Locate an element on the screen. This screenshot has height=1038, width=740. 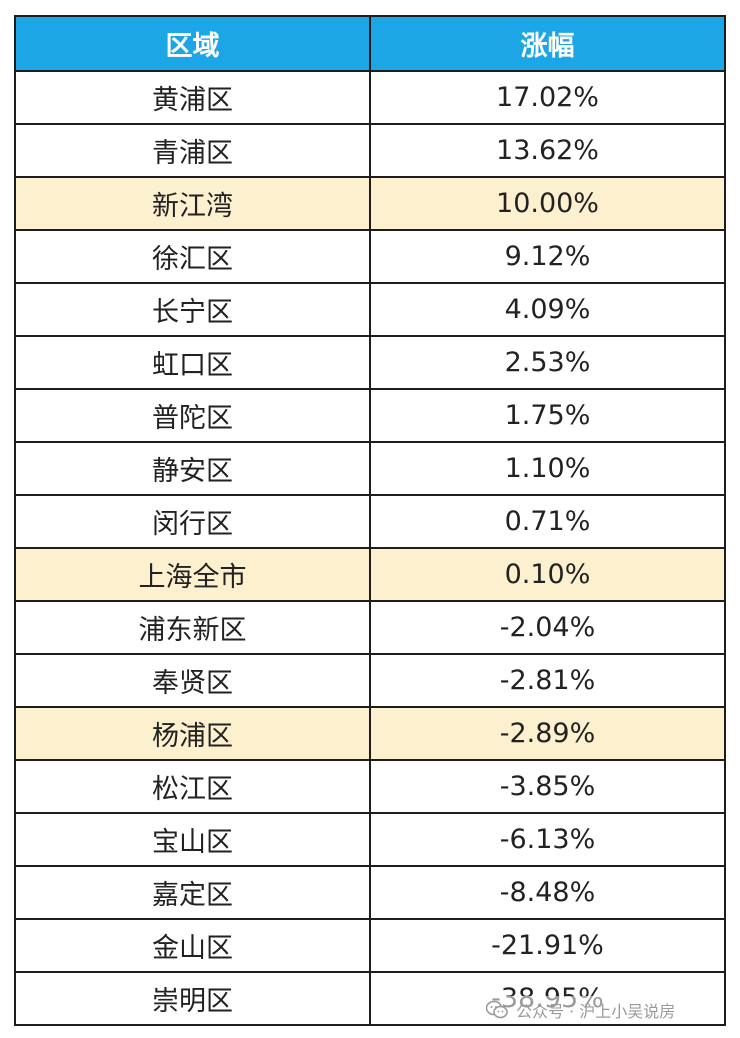
table-row: 嘉定区 -8.48% is located at coordinates (370, 892).